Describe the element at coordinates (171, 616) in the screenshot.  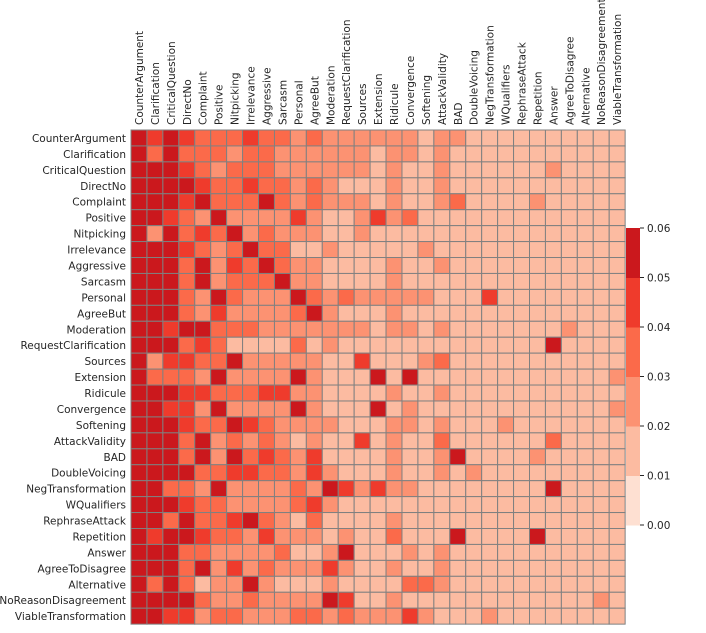
I see `heatmap-cell-ViableTransformation-CriticalQuestion` at that location.